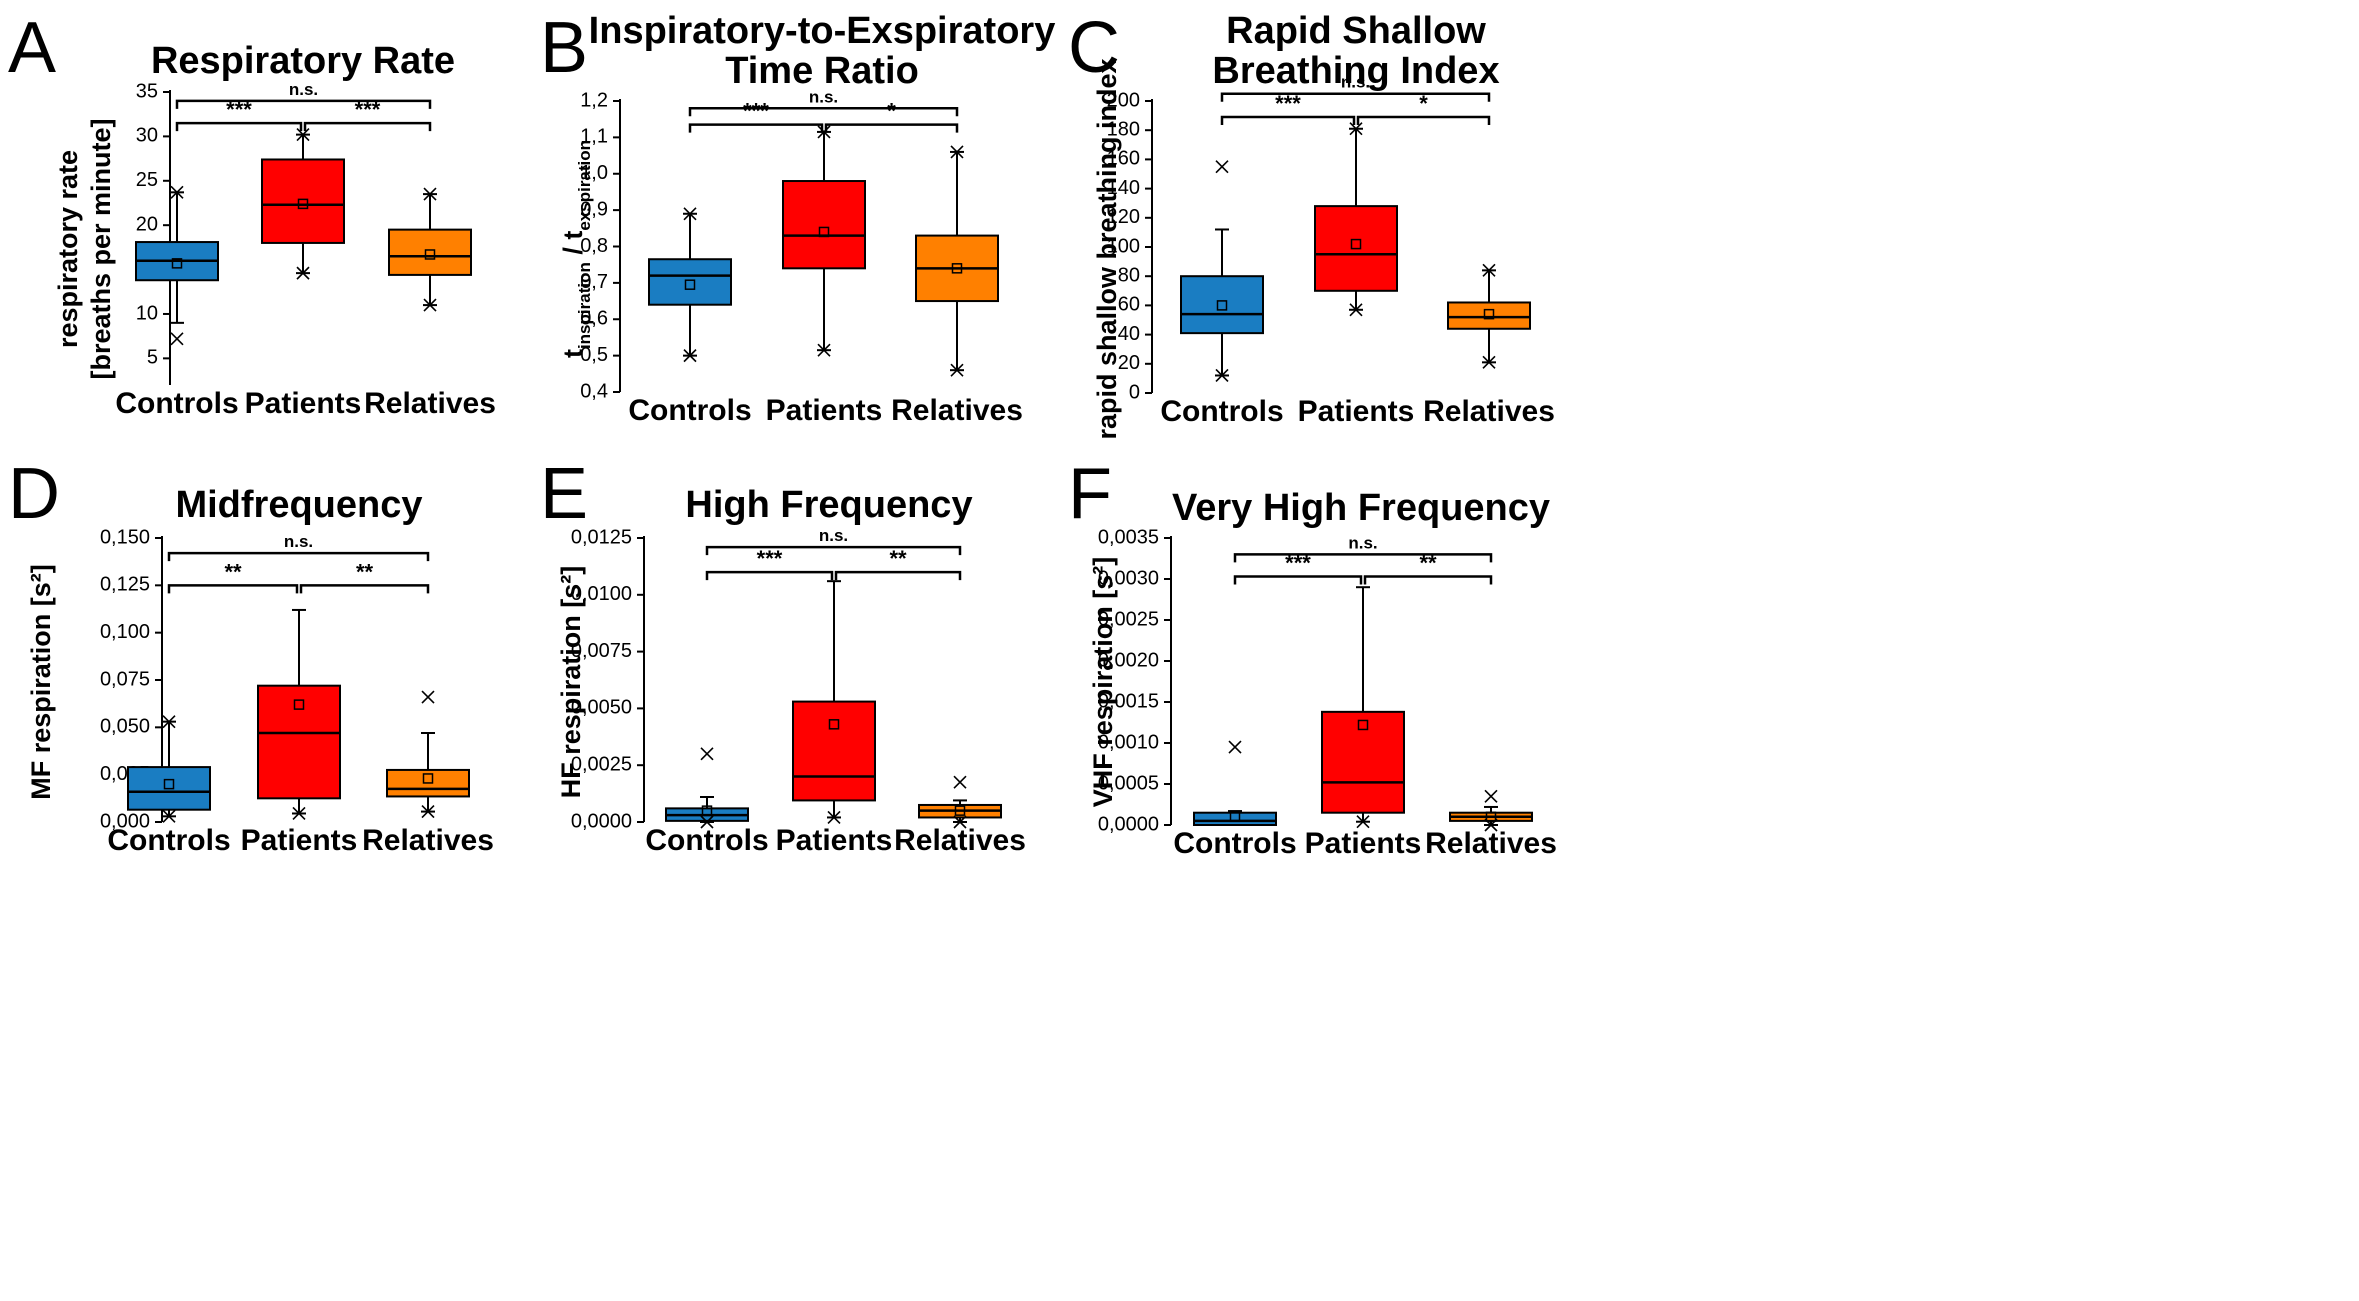 The width and height of the screenshot is (2359, 1301). I want to click on chart-title: Respiratory Rate, so click(303, 61).